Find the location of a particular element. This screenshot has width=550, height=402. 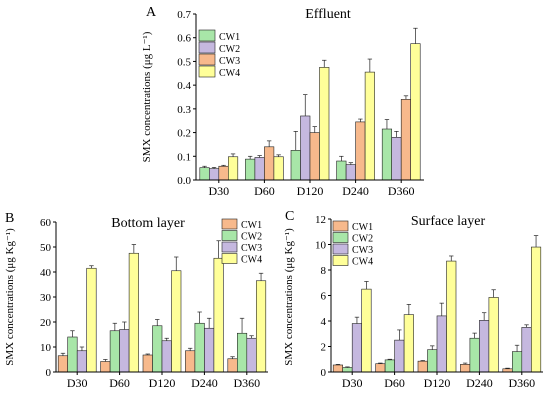

chart-title: Bottom layer is located at coordinates (148, 223).